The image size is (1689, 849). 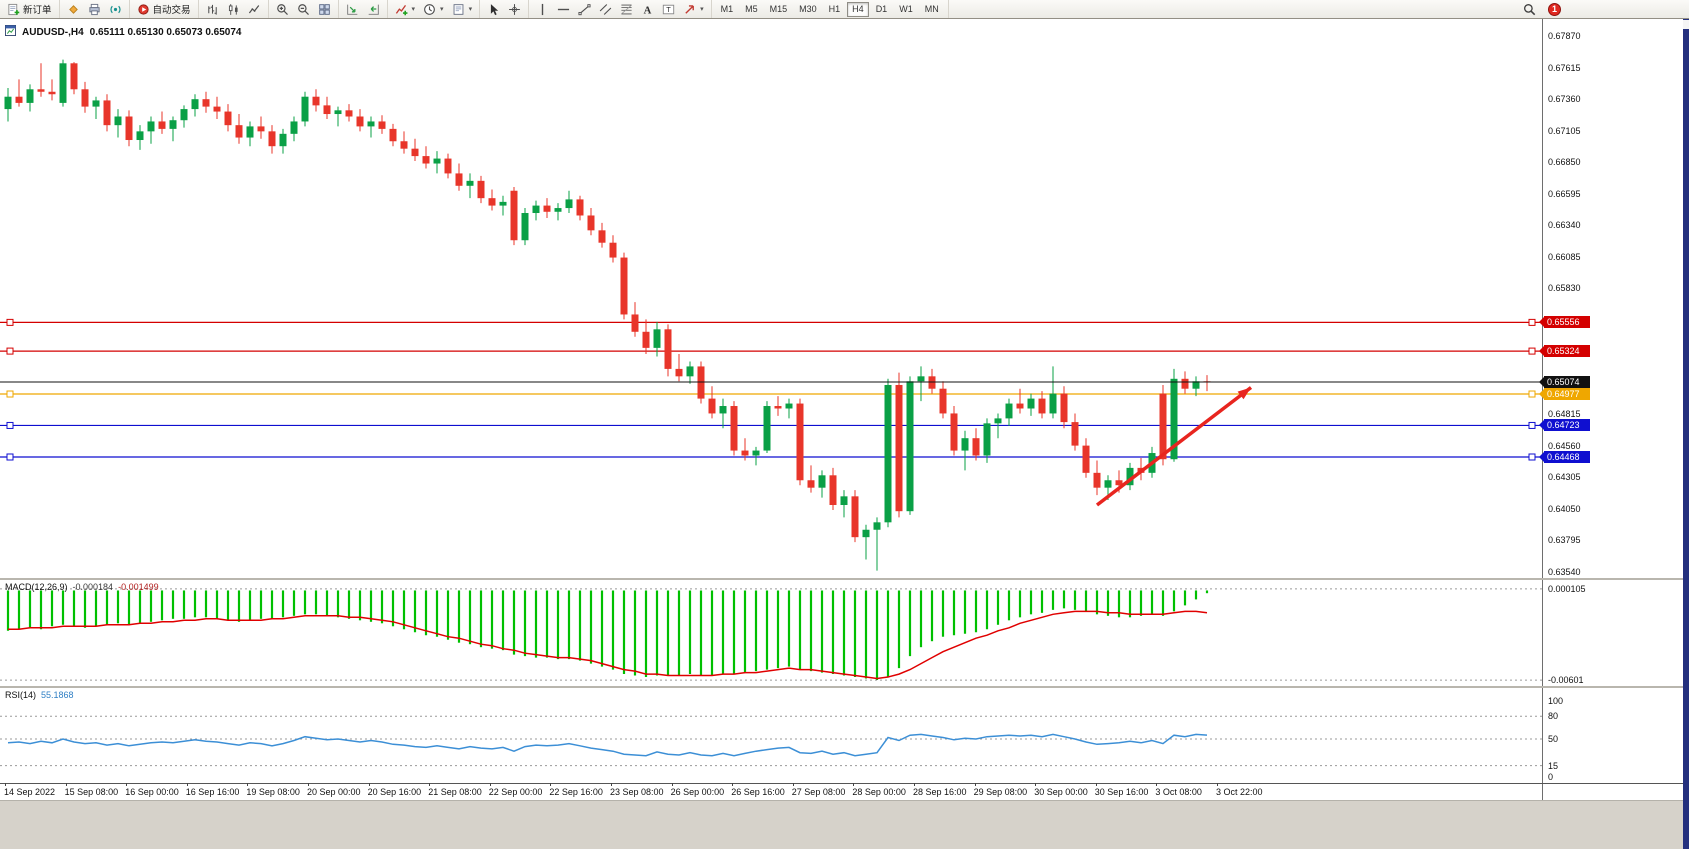 What do you see at coordinates (82, 587) in the screenshot?
I see `macd-label: MACD(12,26,9) -0.000184 -0.001499` at bounding box center [82, 587].